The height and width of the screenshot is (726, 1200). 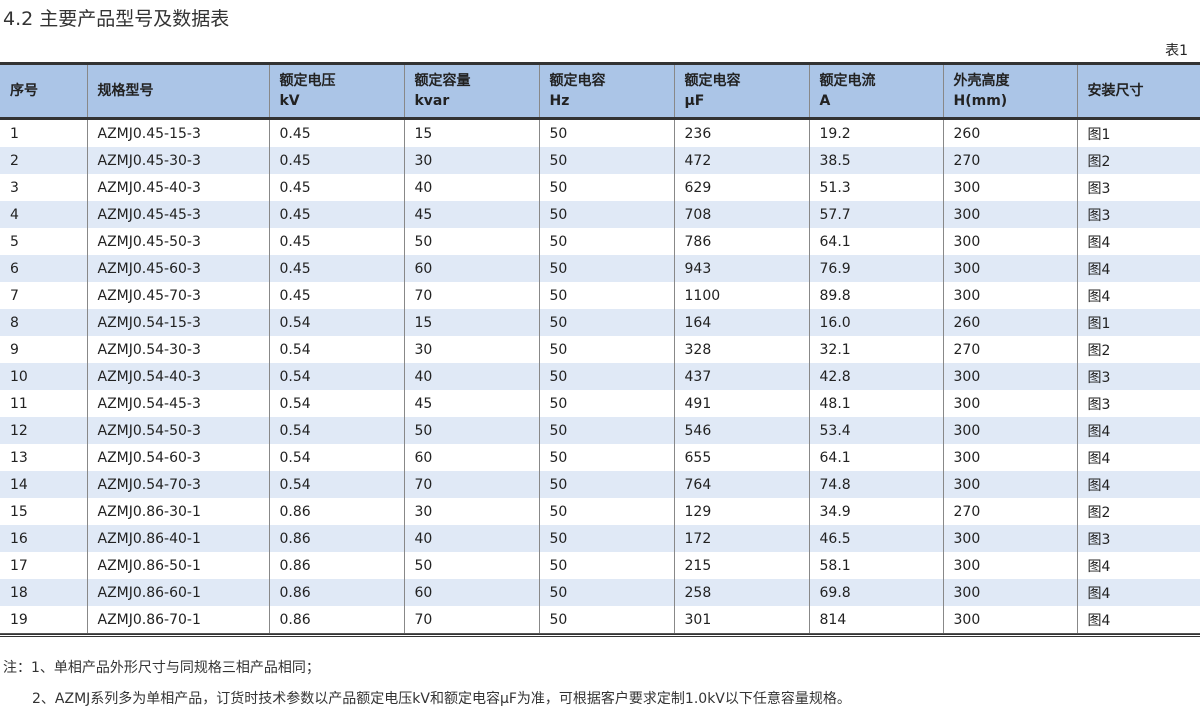 What do you see at coordinates (981, 81) in the screenshot?
I see `header-label: 外壳高度` at bounding box center [981, 81].